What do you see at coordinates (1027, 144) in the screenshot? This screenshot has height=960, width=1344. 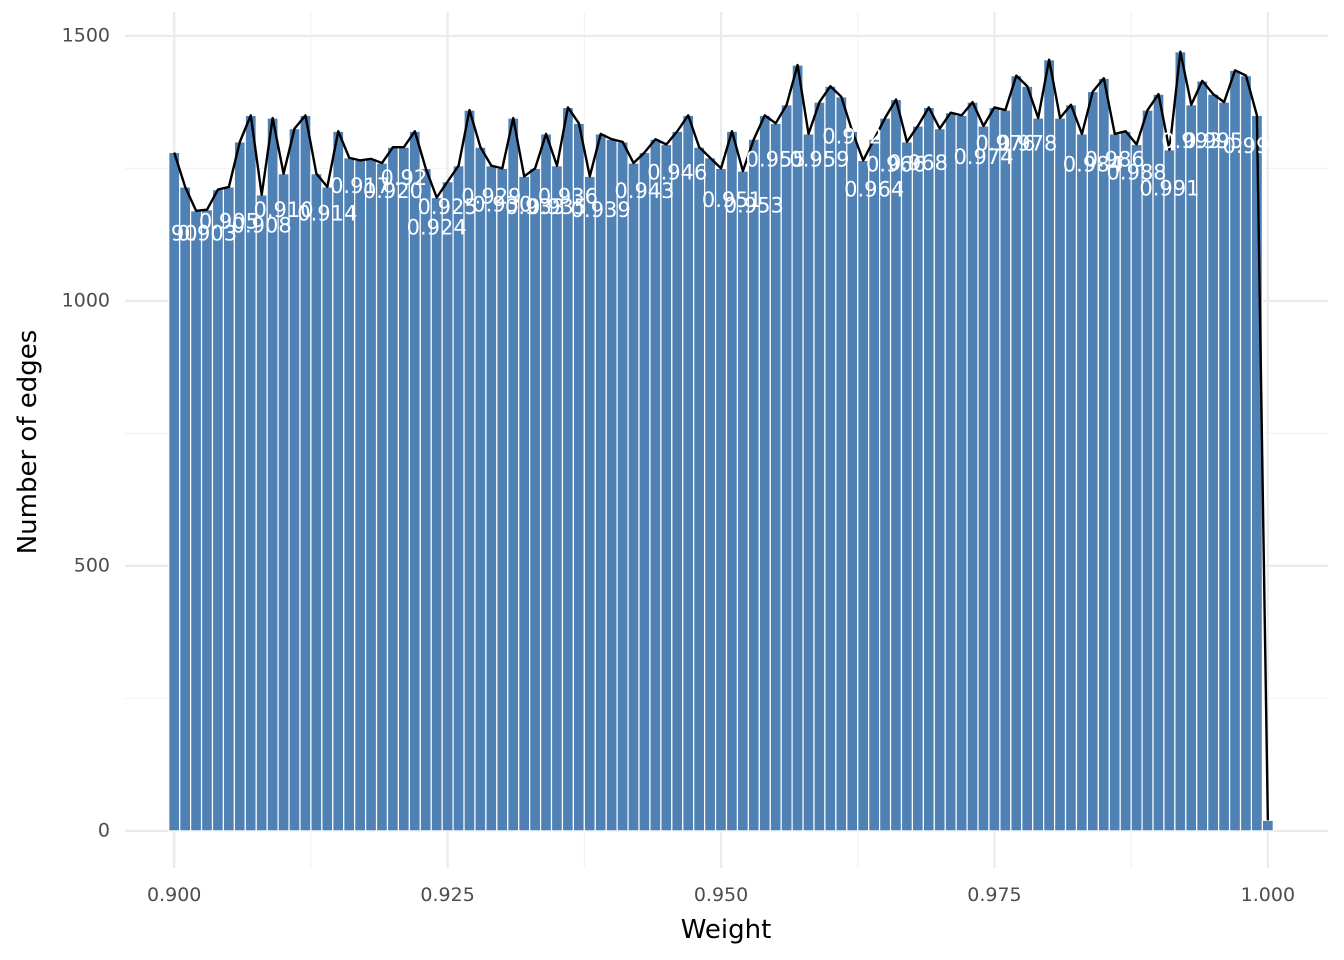 I see `bar-label: 0.978` at bounding box center [1027, 144].